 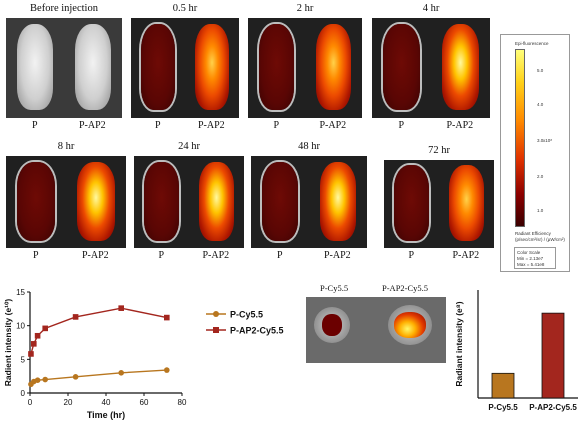 What do you see at coordinates (246, 315) in the screenshot?
I see `legend-label: P-Cy5.5` at bounding box center [246, 315].